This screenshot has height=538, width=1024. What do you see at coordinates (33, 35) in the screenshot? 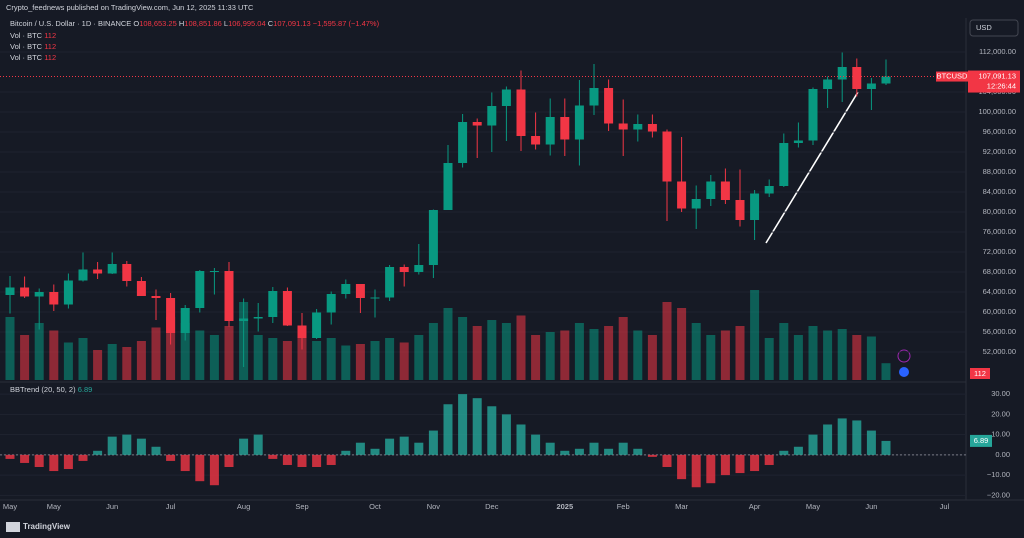
I see `vol-legend: Vol · BTC 112` at bounding box center [33, 35].